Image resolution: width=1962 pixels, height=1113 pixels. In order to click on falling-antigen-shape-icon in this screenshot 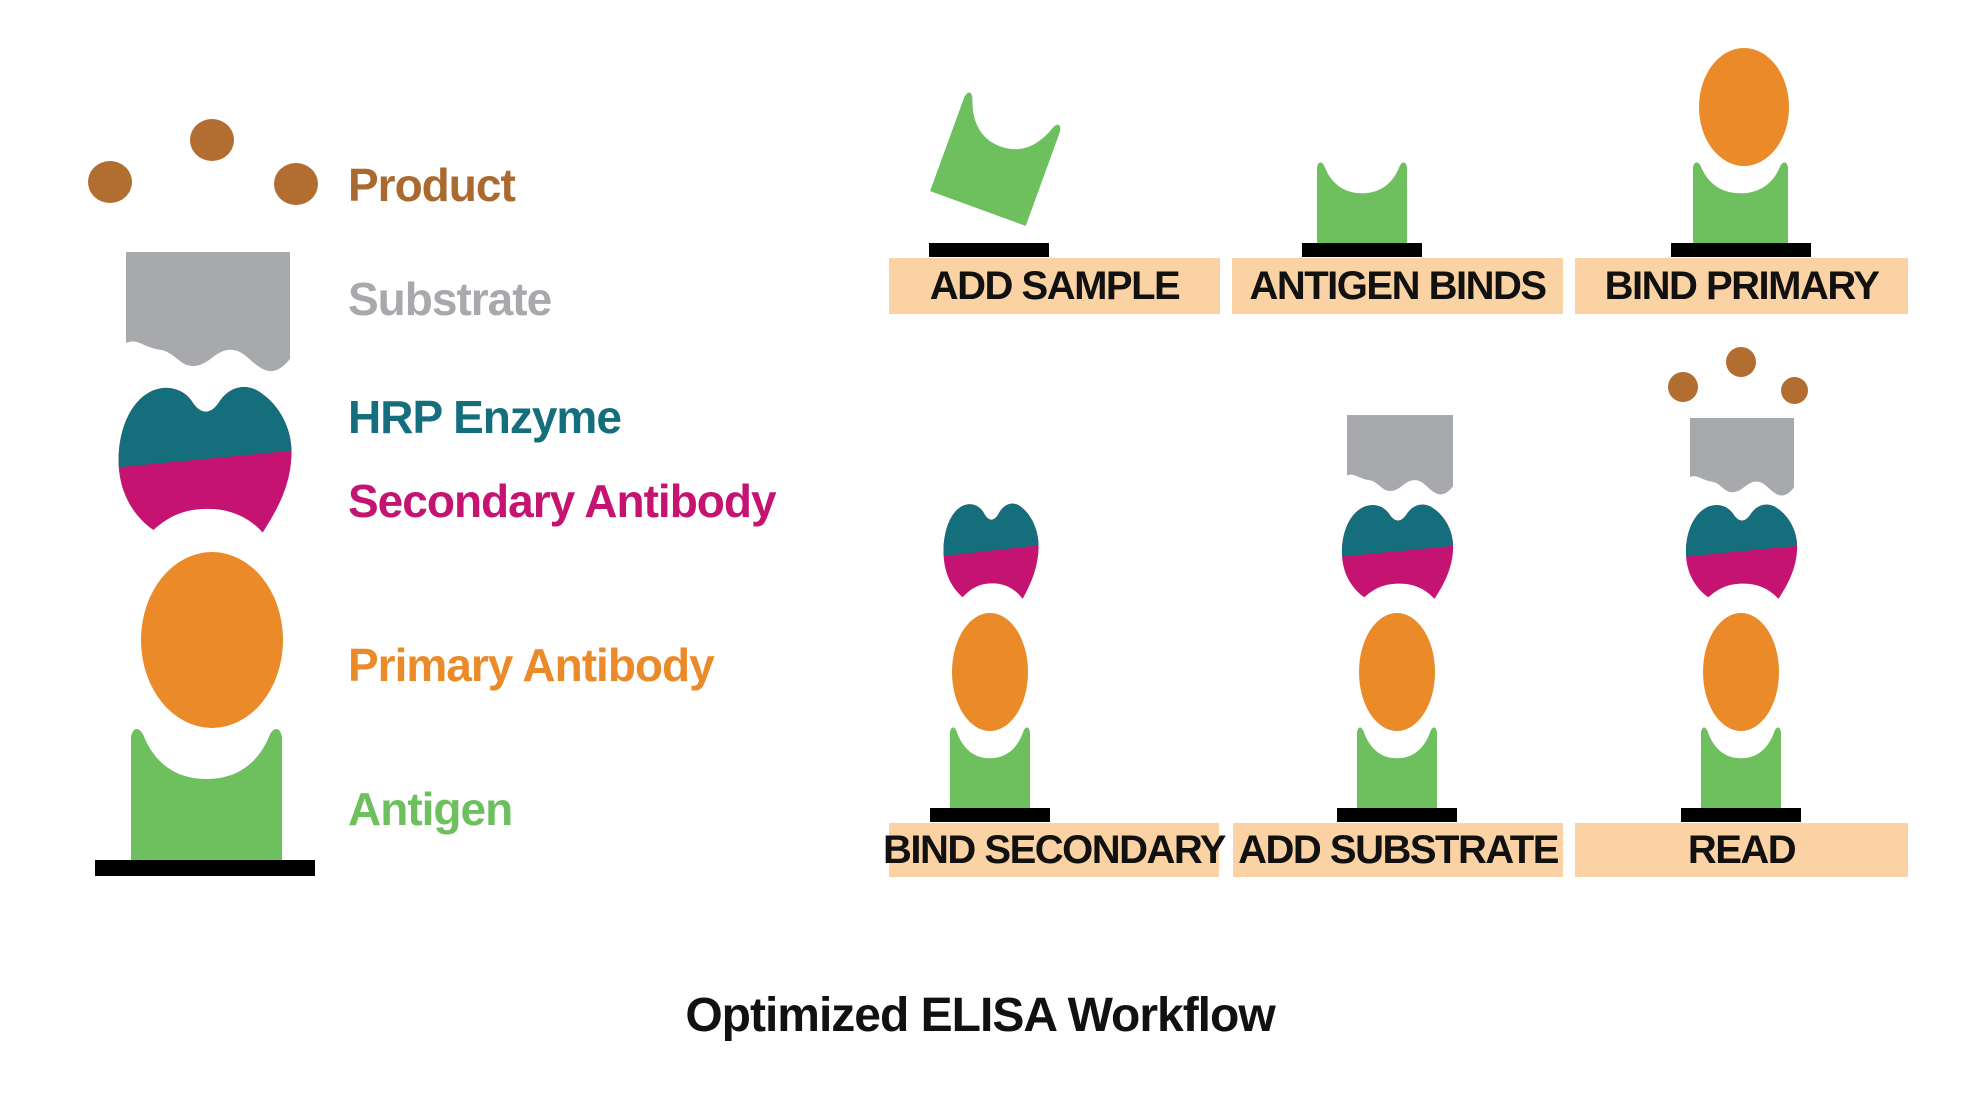, I will do `click(997, 156)`.